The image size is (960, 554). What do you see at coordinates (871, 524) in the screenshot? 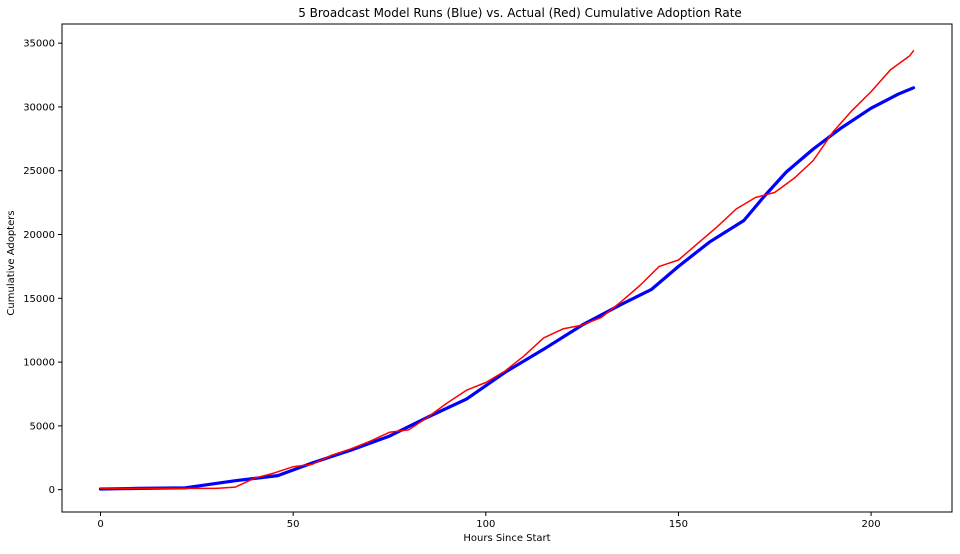
I see `x-tick-label: 200` at bounding box center [871, 524].